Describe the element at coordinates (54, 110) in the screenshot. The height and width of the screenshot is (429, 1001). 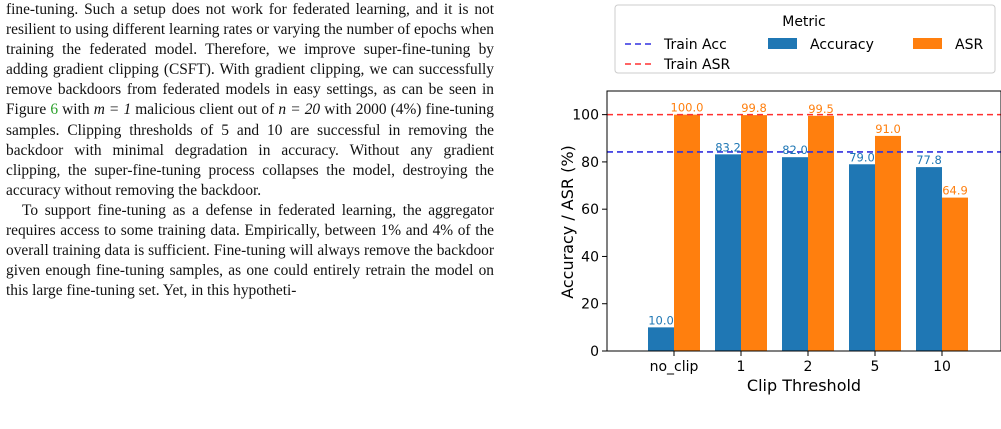
I see `figure-reference-link: 6` at that location.